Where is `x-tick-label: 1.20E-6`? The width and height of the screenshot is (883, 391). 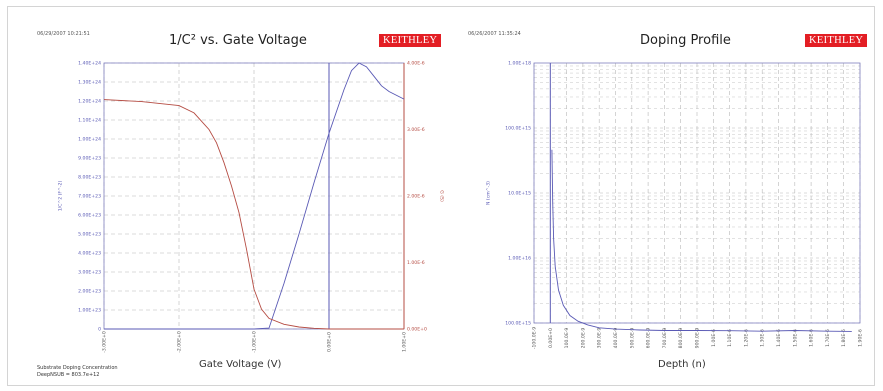 x-tick-label: 1.20E-6 is located at coordinates (746, 338).